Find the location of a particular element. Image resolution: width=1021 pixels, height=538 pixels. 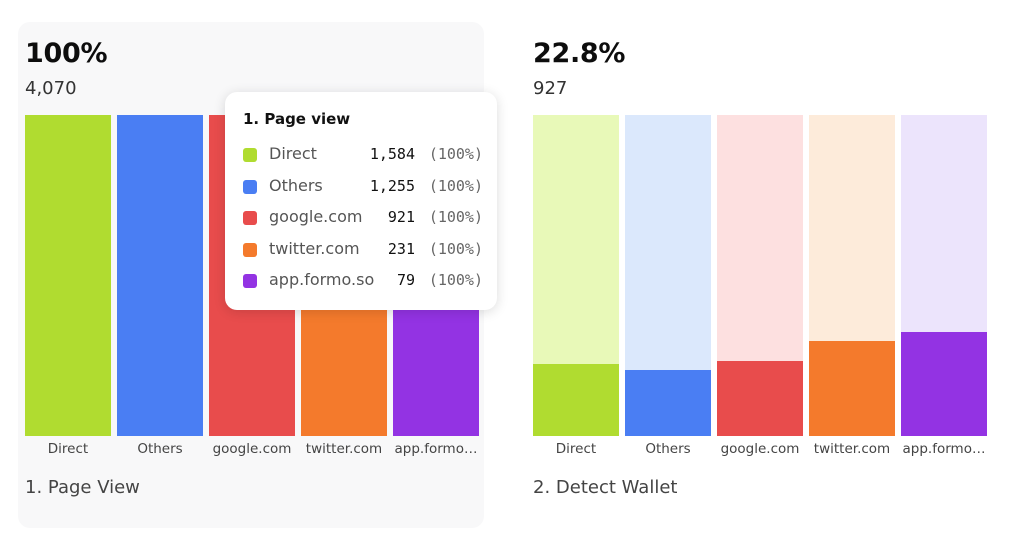

tooltip-label: google.com is located at coordinates (316, 216).